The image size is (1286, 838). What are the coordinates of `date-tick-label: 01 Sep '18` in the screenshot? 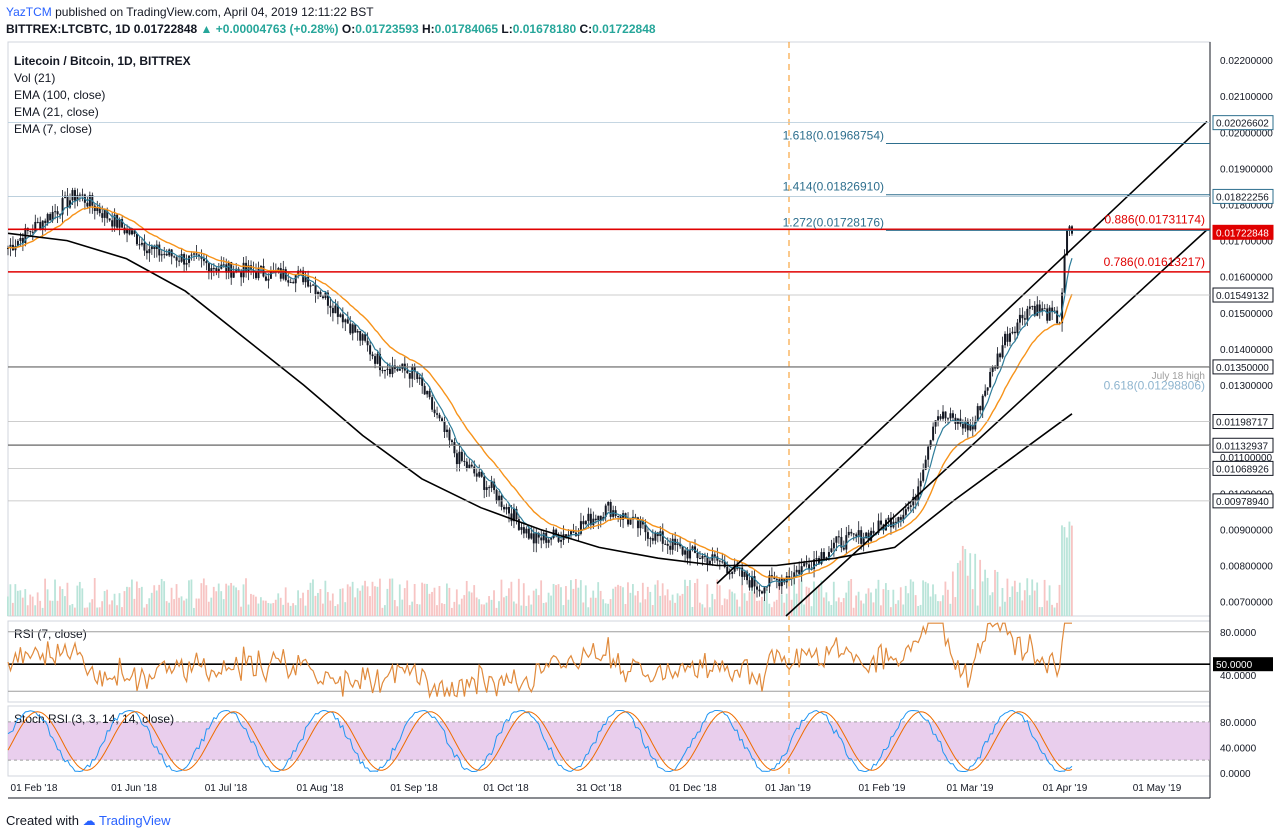 It's located at (414, 788).